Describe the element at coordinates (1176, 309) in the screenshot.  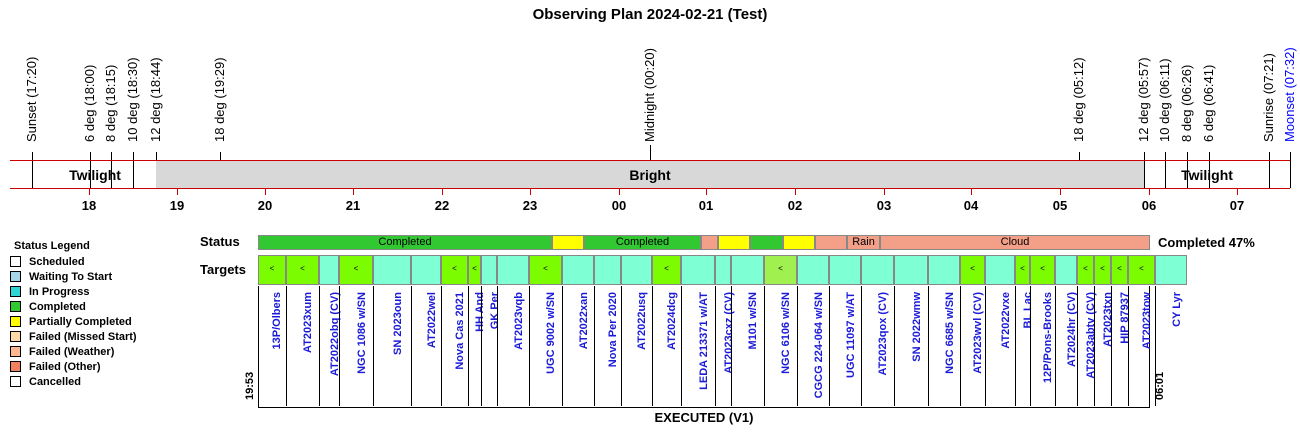
I see `target-name: CY Lyr` at that location.